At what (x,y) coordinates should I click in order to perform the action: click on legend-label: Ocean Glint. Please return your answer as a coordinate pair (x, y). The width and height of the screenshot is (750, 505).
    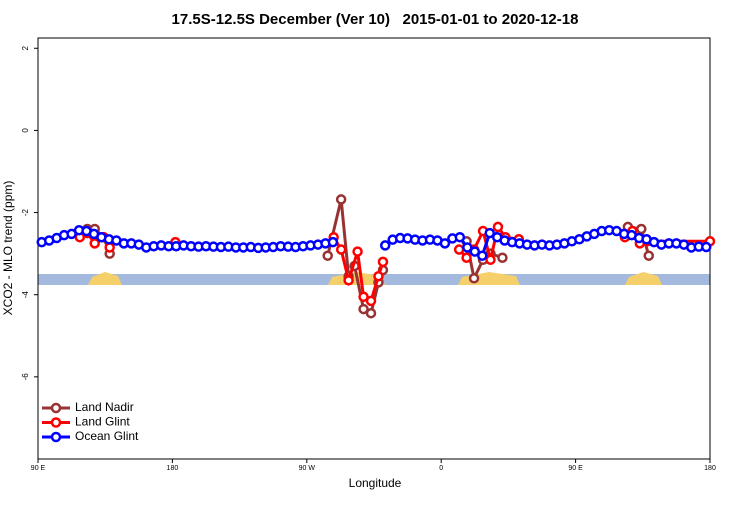
    Looking at the image, I should click on (107, 436).